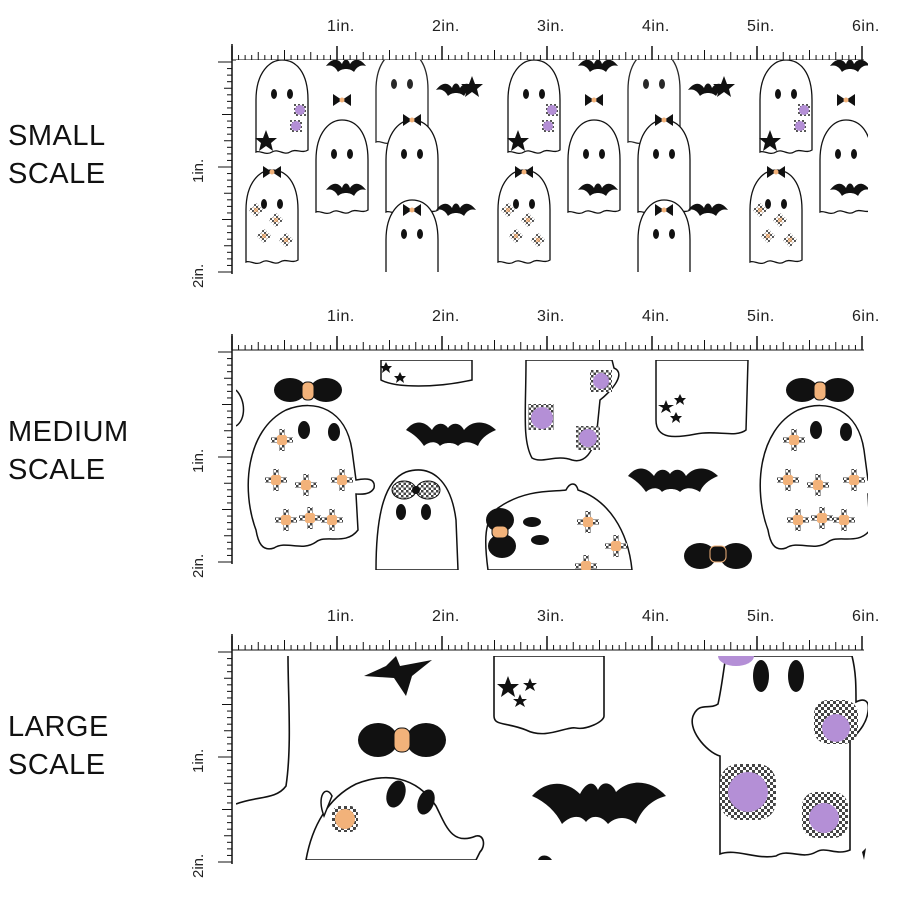  What do you see at coordinates (57, 136) in the screenshot?
I see `label-line: SMALL` at bounding box center [57, 136].